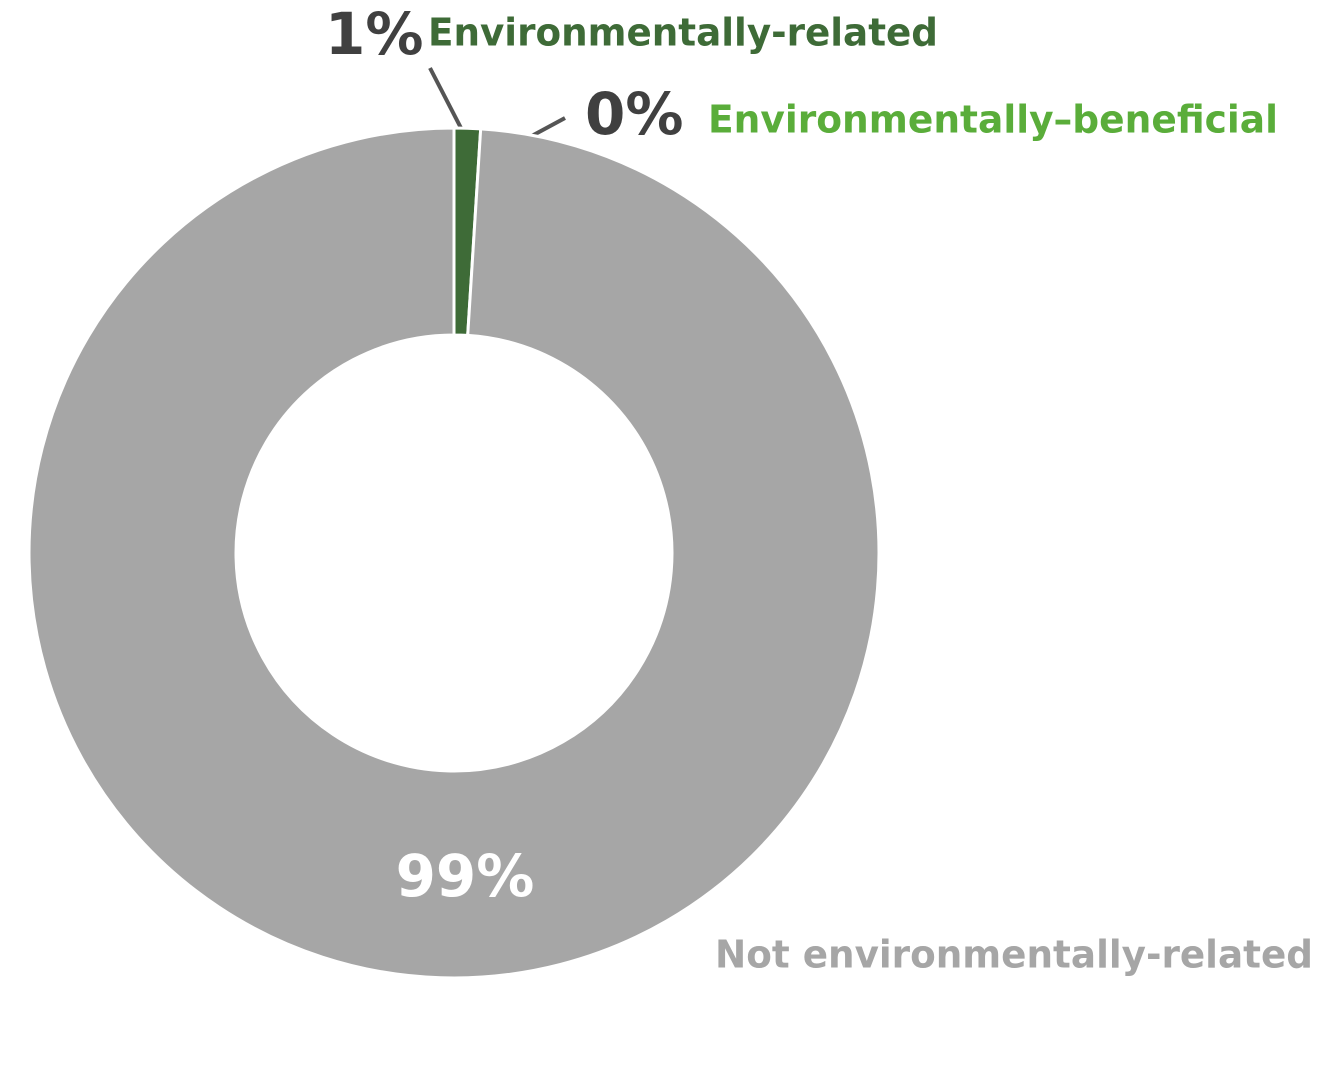 The width and height of the screenshot is (1342, 1081). What do you see at coordinates (446, 99) in the screenshot?
I see `leader-line` at bounding box center [446, 99].